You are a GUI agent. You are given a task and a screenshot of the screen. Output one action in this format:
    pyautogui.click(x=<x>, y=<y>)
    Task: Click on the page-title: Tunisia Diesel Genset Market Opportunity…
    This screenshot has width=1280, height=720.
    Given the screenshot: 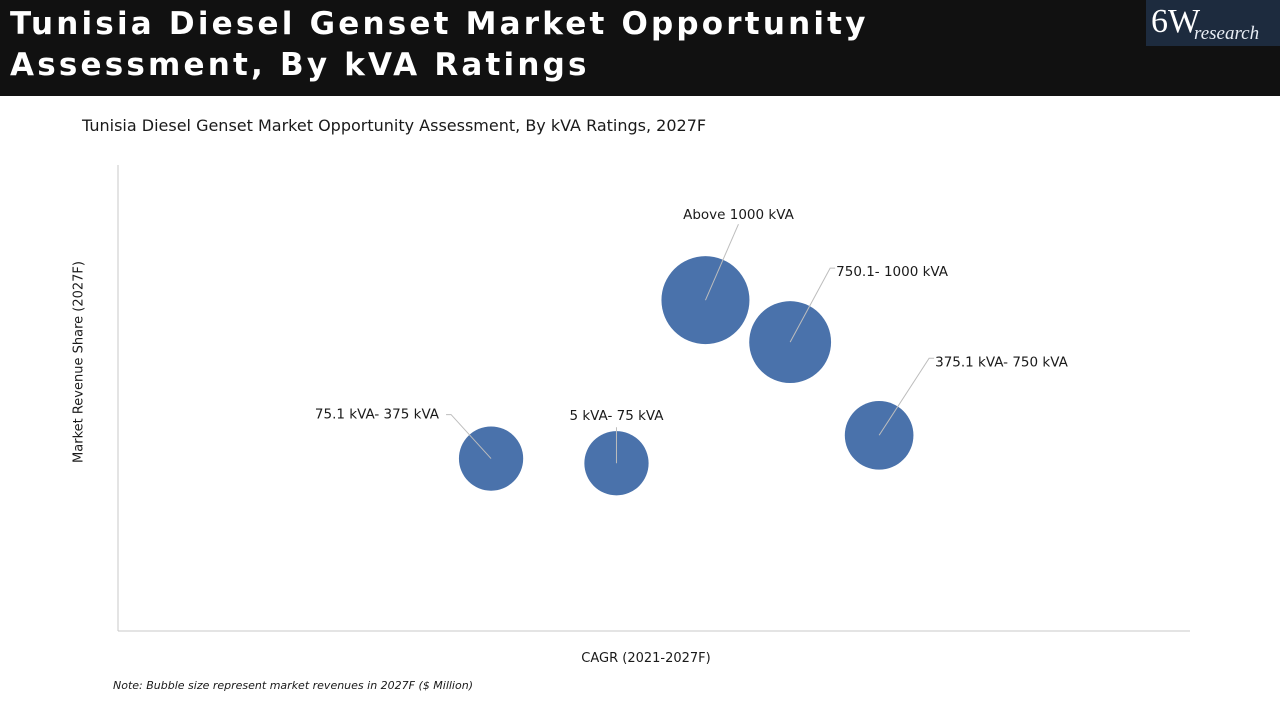 What is the action you would take?
    pyautogui.click(x=439, y=44)
    